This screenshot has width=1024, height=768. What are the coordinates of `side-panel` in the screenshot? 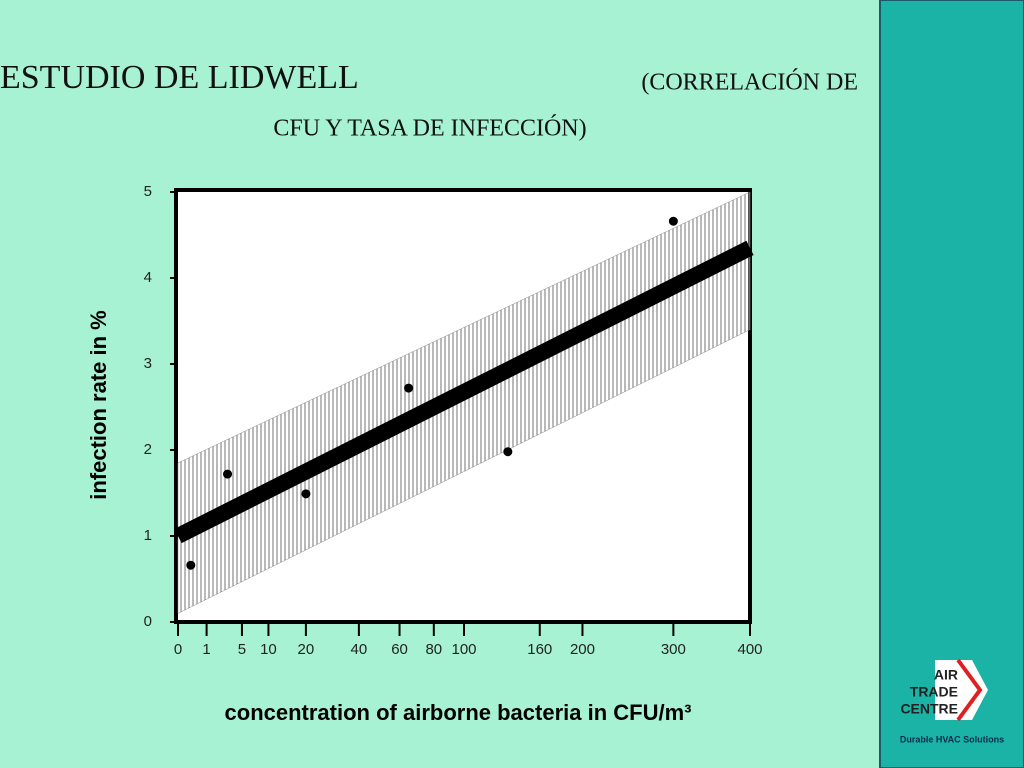 It's located at (951, 384).